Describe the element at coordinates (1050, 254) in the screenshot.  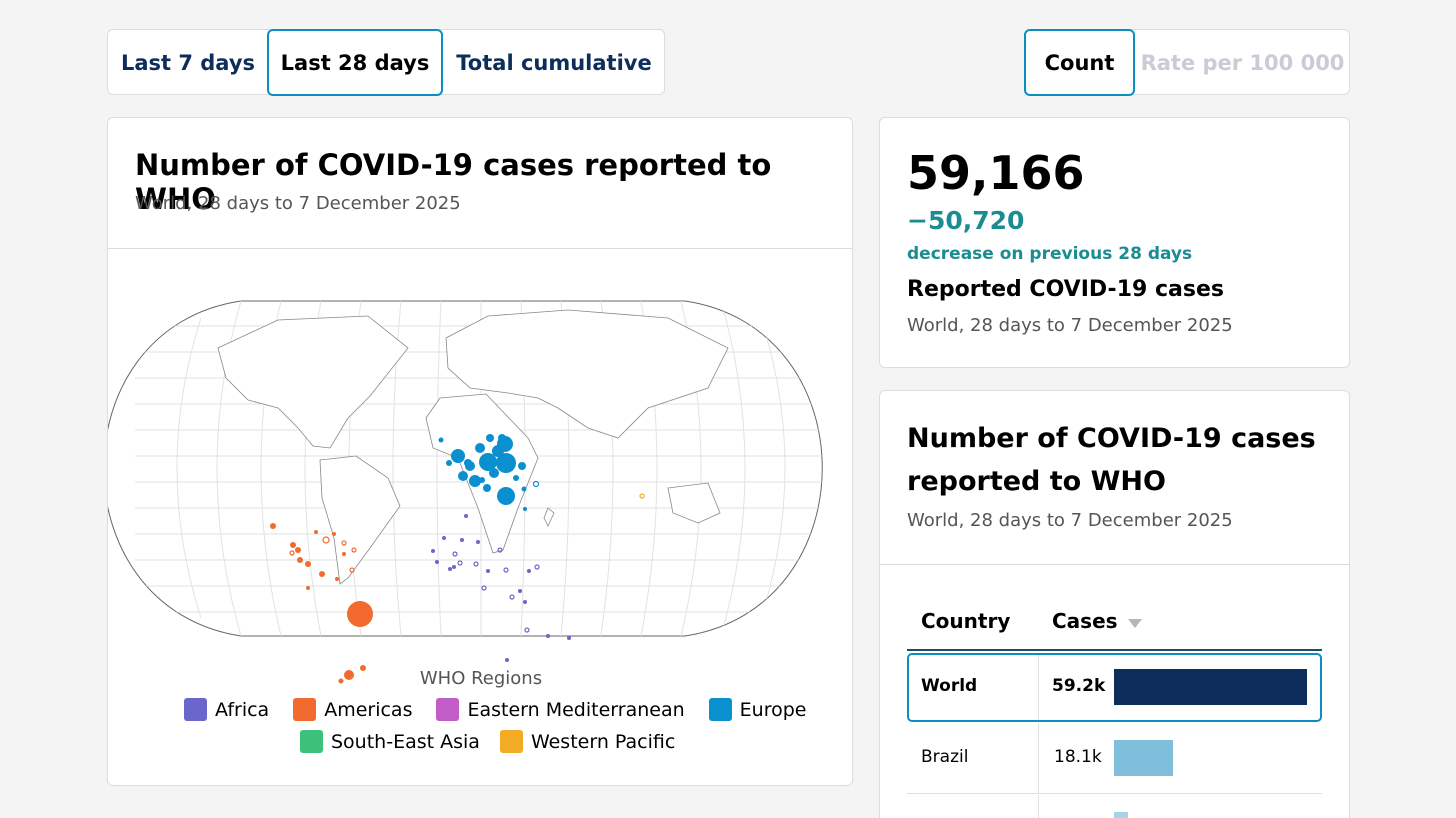
I see `change-text: decrease on previous 28 days` at that location.